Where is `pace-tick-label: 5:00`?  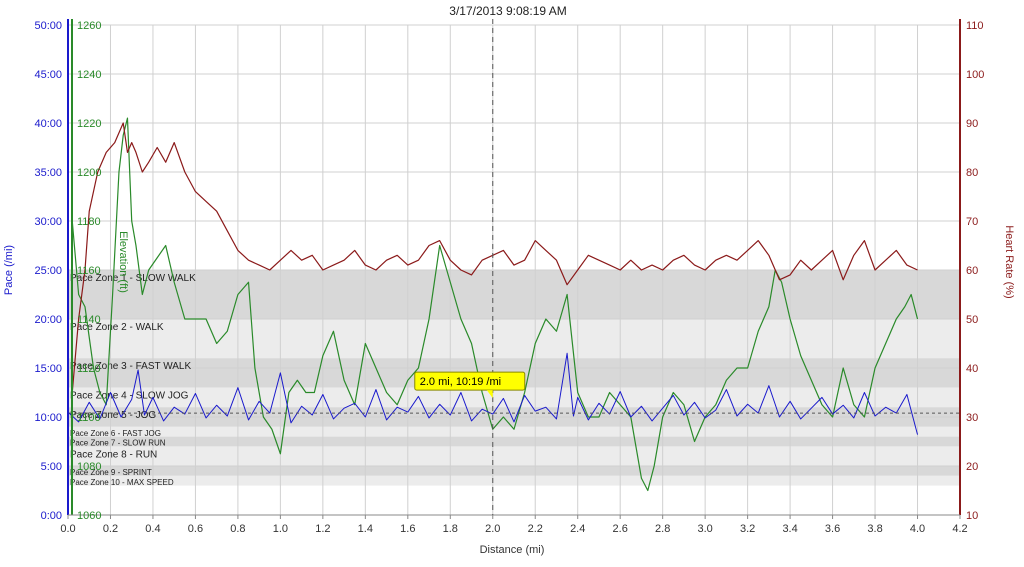
pace-tick-label: 5:00 is located at coordinates (51, 467).